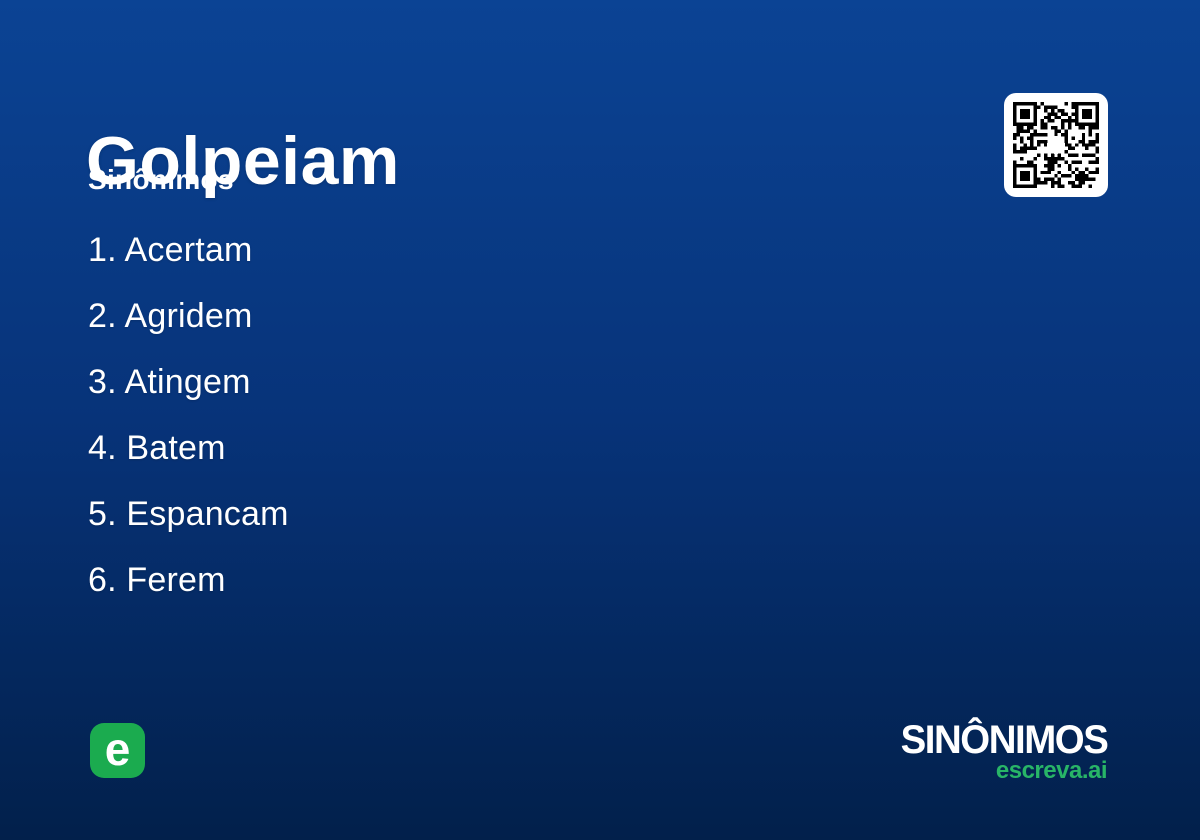 The height and width of the screenshot is (840, 1200). I want to click on list-item: 4. Batem, so click(157, 448).